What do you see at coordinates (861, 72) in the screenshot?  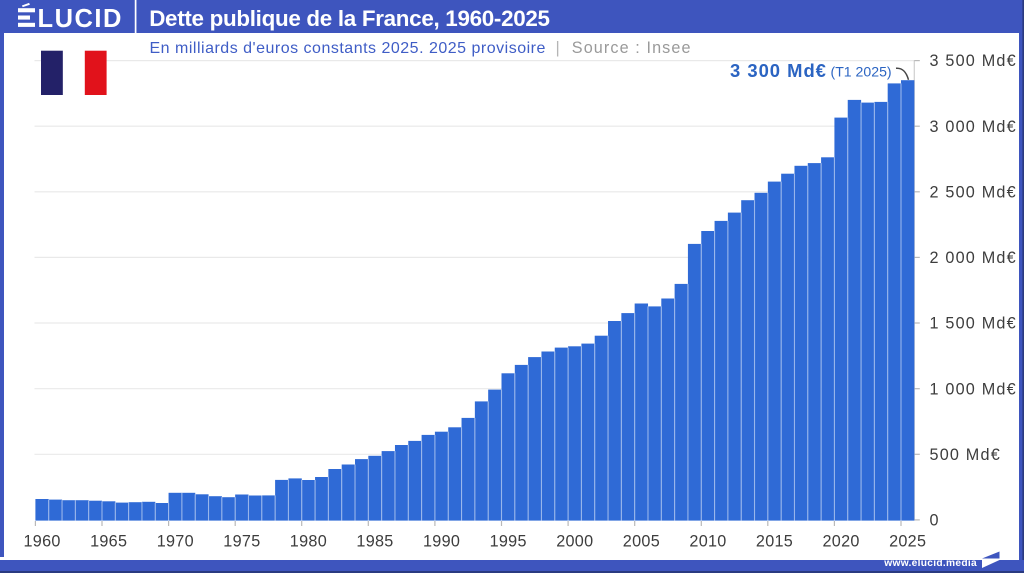 I see `svg-text: (T1 2025)` at bounding box center [861, 72].